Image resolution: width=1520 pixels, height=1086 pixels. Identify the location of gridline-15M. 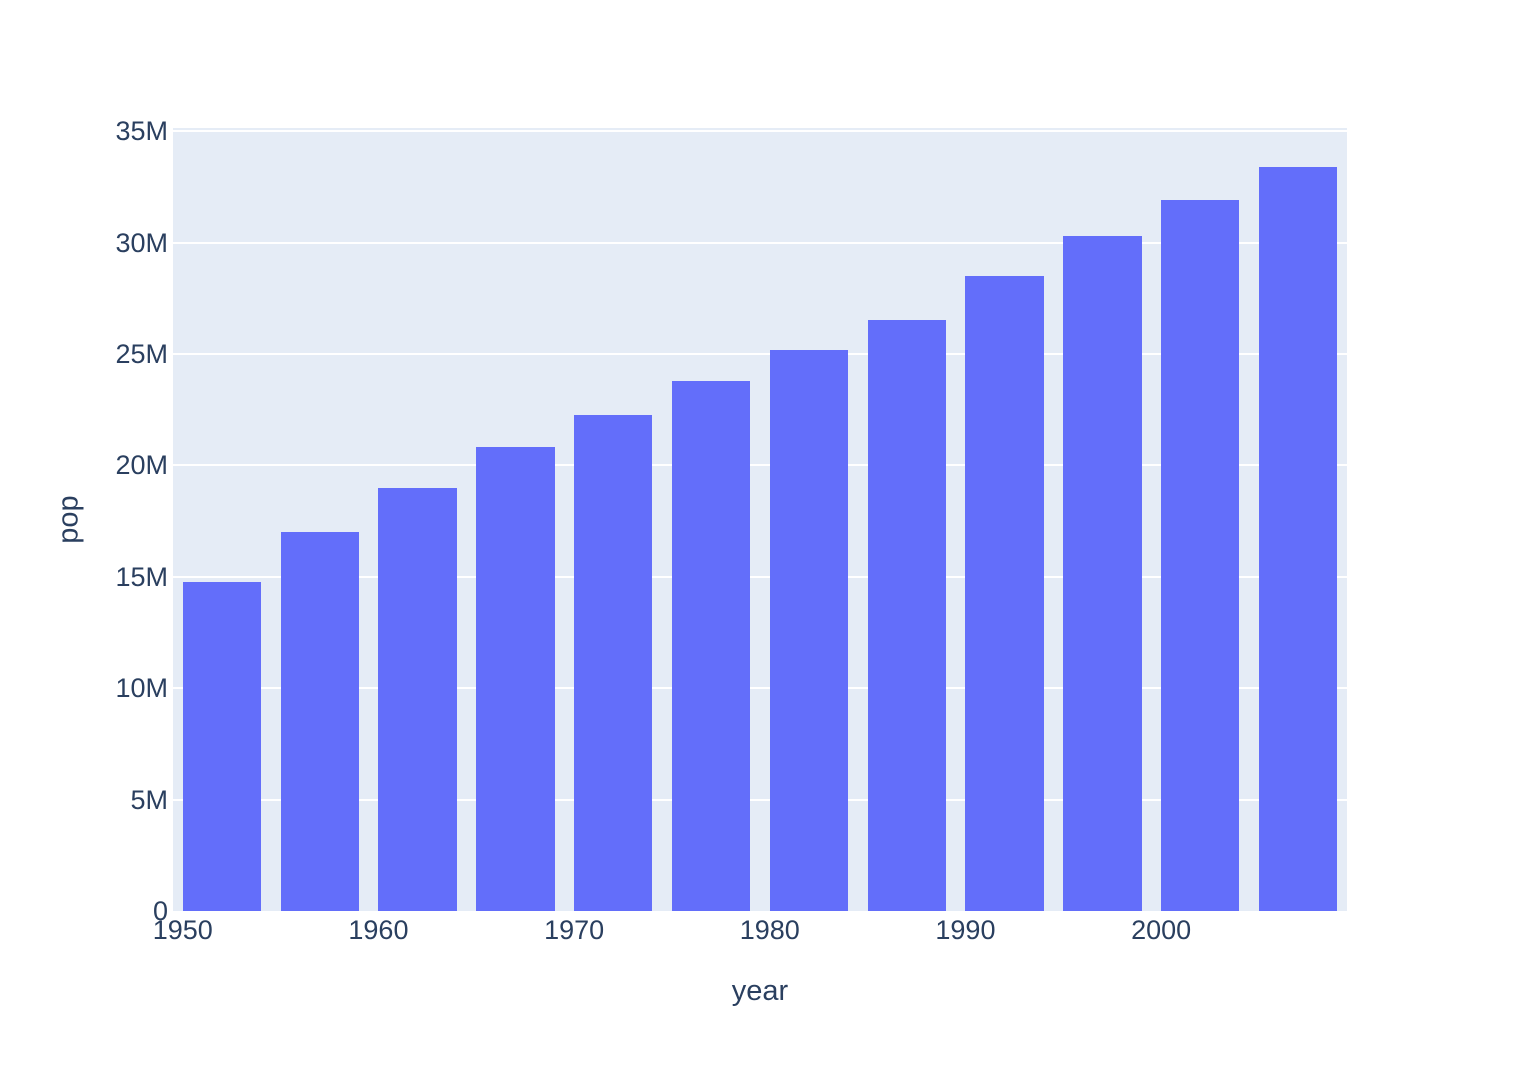
(760, 576).